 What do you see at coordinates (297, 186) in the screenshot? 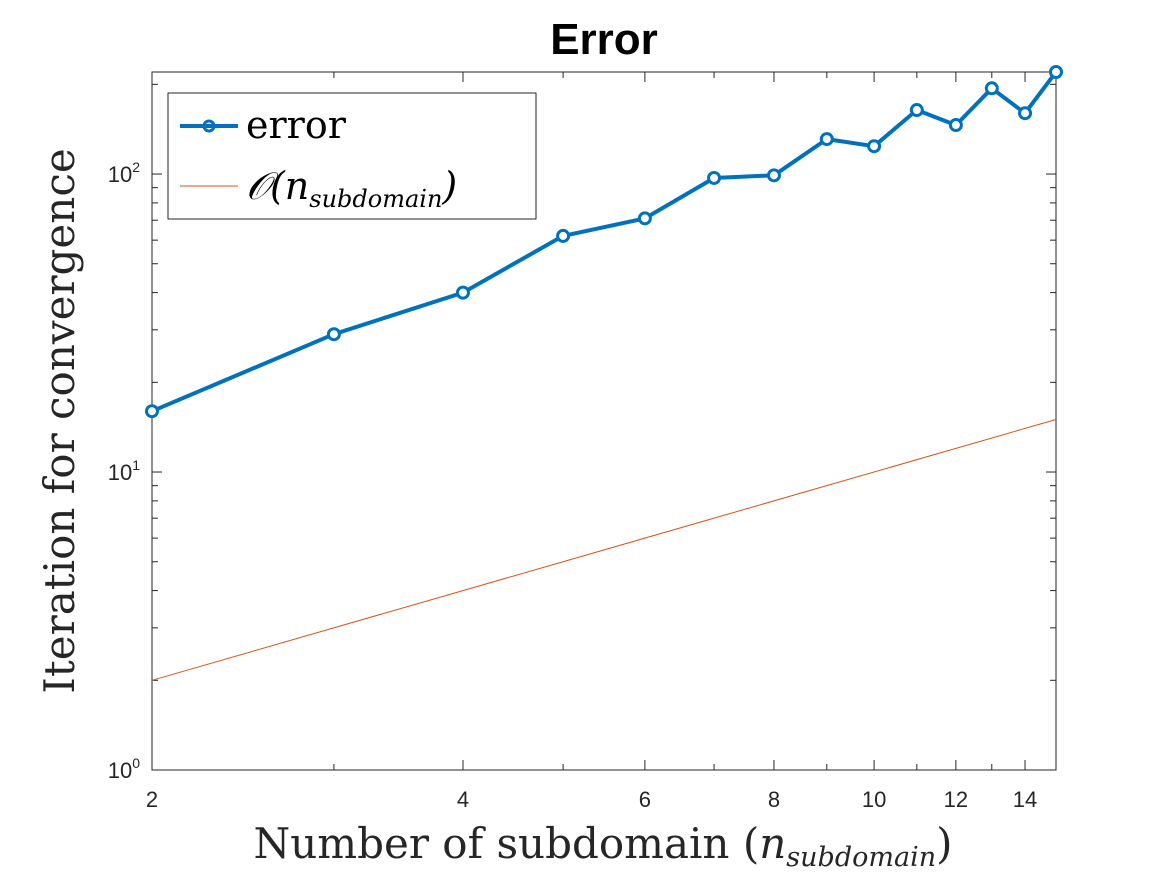
I see `legend-order-var: n` at bounding box center [297, 186].